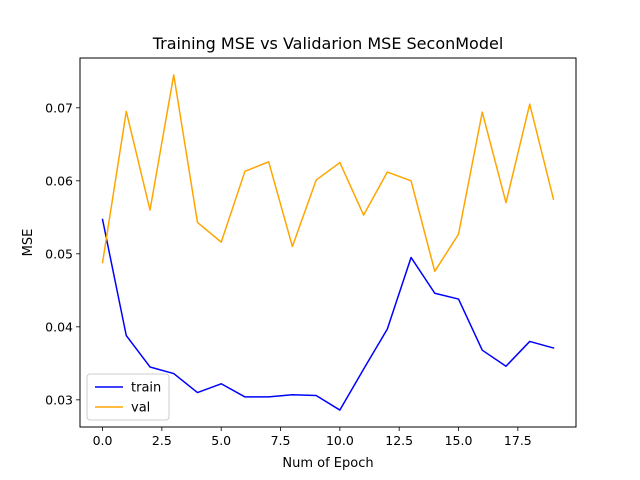 Image resolution: width=640 pixels, height=480 pixels. What do you see at coordinates (518, 440) in the screenshot?
I see `x-tick-label: 17.5` at bounding box center [518, 440].